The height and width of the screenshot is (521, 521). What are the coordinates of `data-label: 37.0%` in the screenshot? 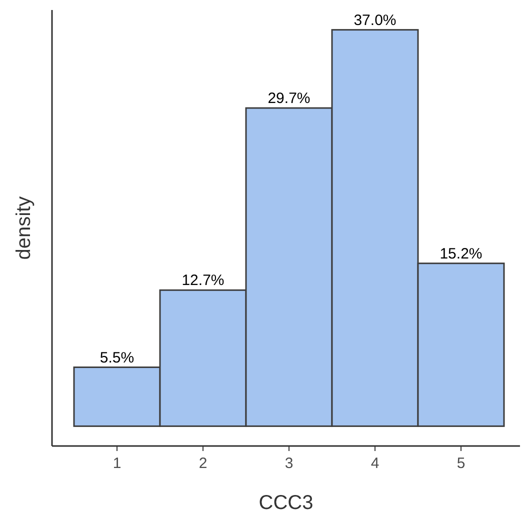 It's located at (375, 20).